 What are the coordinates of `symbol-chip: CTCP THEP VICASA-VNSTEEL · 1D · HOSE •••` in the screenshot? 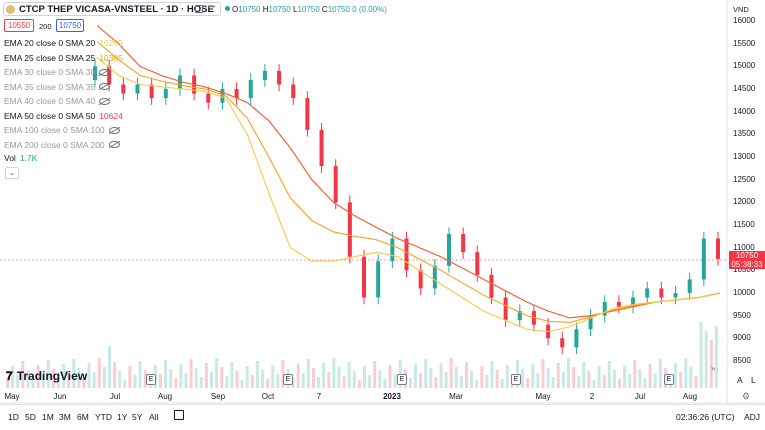 It's located at (112, 9).